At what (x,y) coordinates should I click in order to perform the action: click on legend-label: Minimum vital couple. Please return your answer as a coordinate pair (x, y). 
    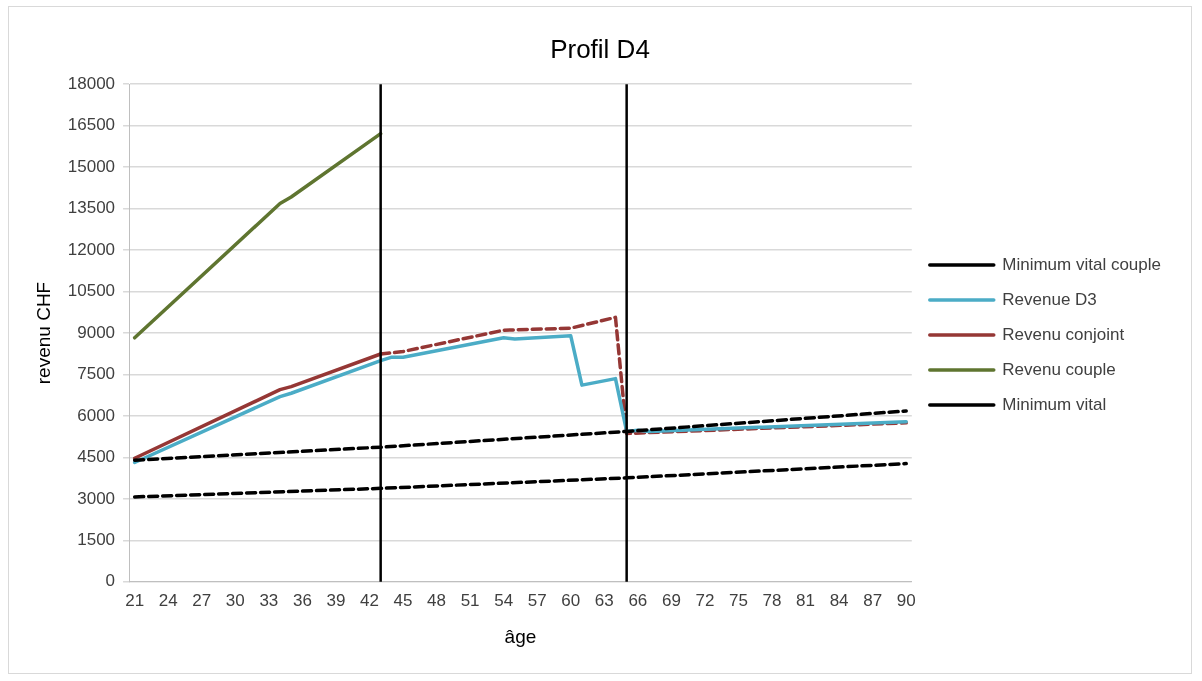
    Looking at the image, I should click on (1082, 264).